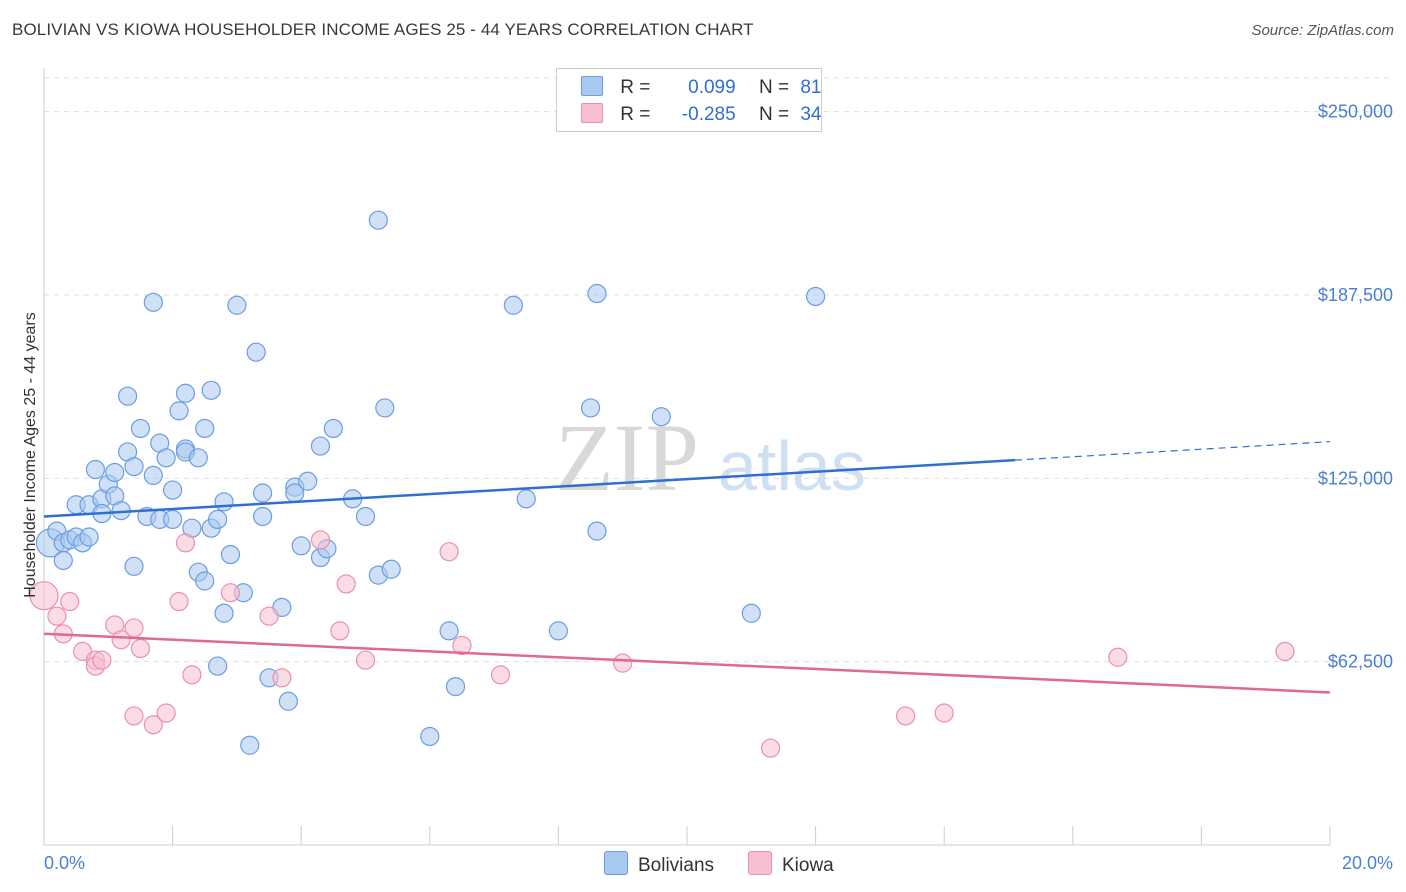  I want to click on kiowa-r-value: -0.285, so click(708, 114).